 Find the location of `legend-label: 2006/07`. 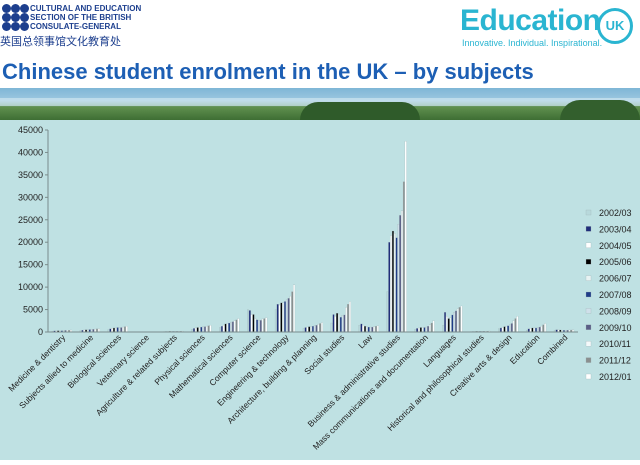

legend-label: 2006/07 is located at coordinates (615, 279).